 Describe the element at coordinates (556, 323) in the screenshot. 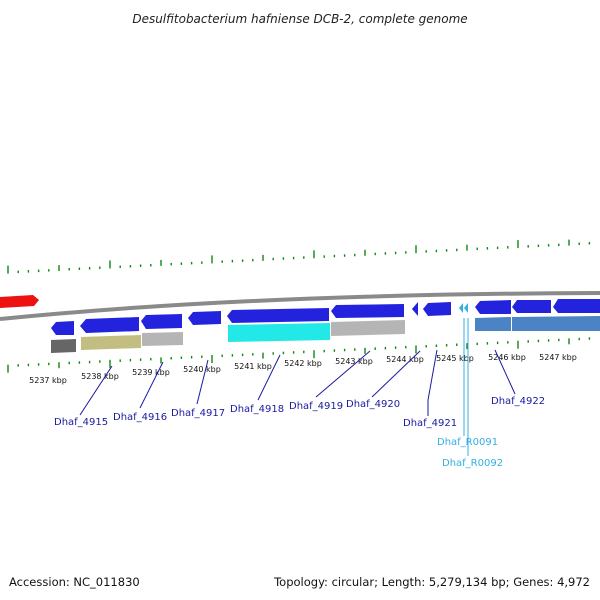

I see `cog-bar-next` at that location.